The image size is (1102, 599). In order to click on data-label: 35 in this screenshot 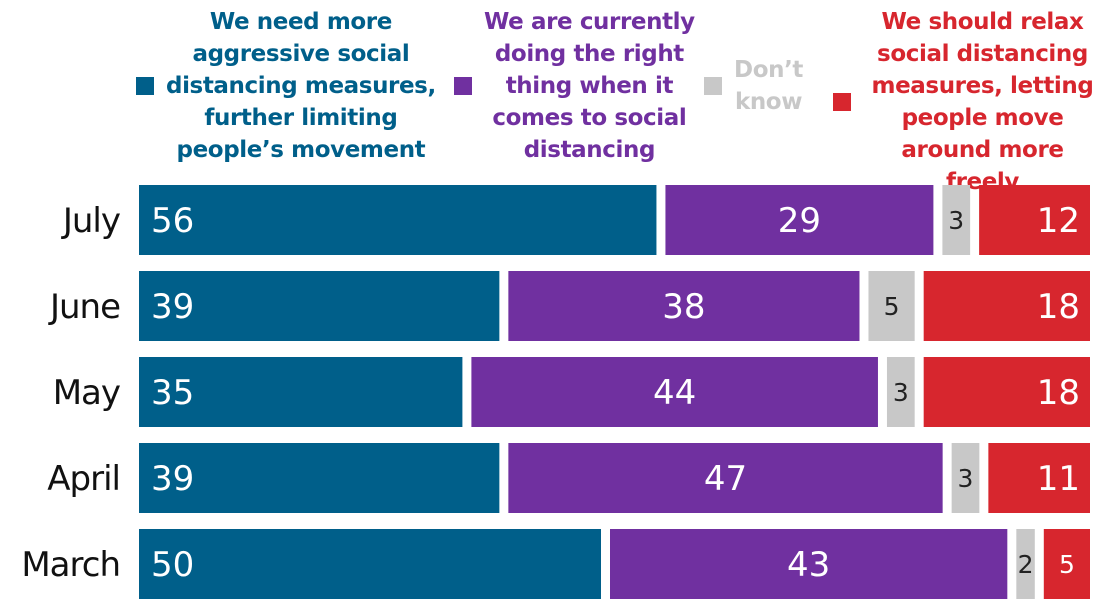, I will do `click(172, 393)`.